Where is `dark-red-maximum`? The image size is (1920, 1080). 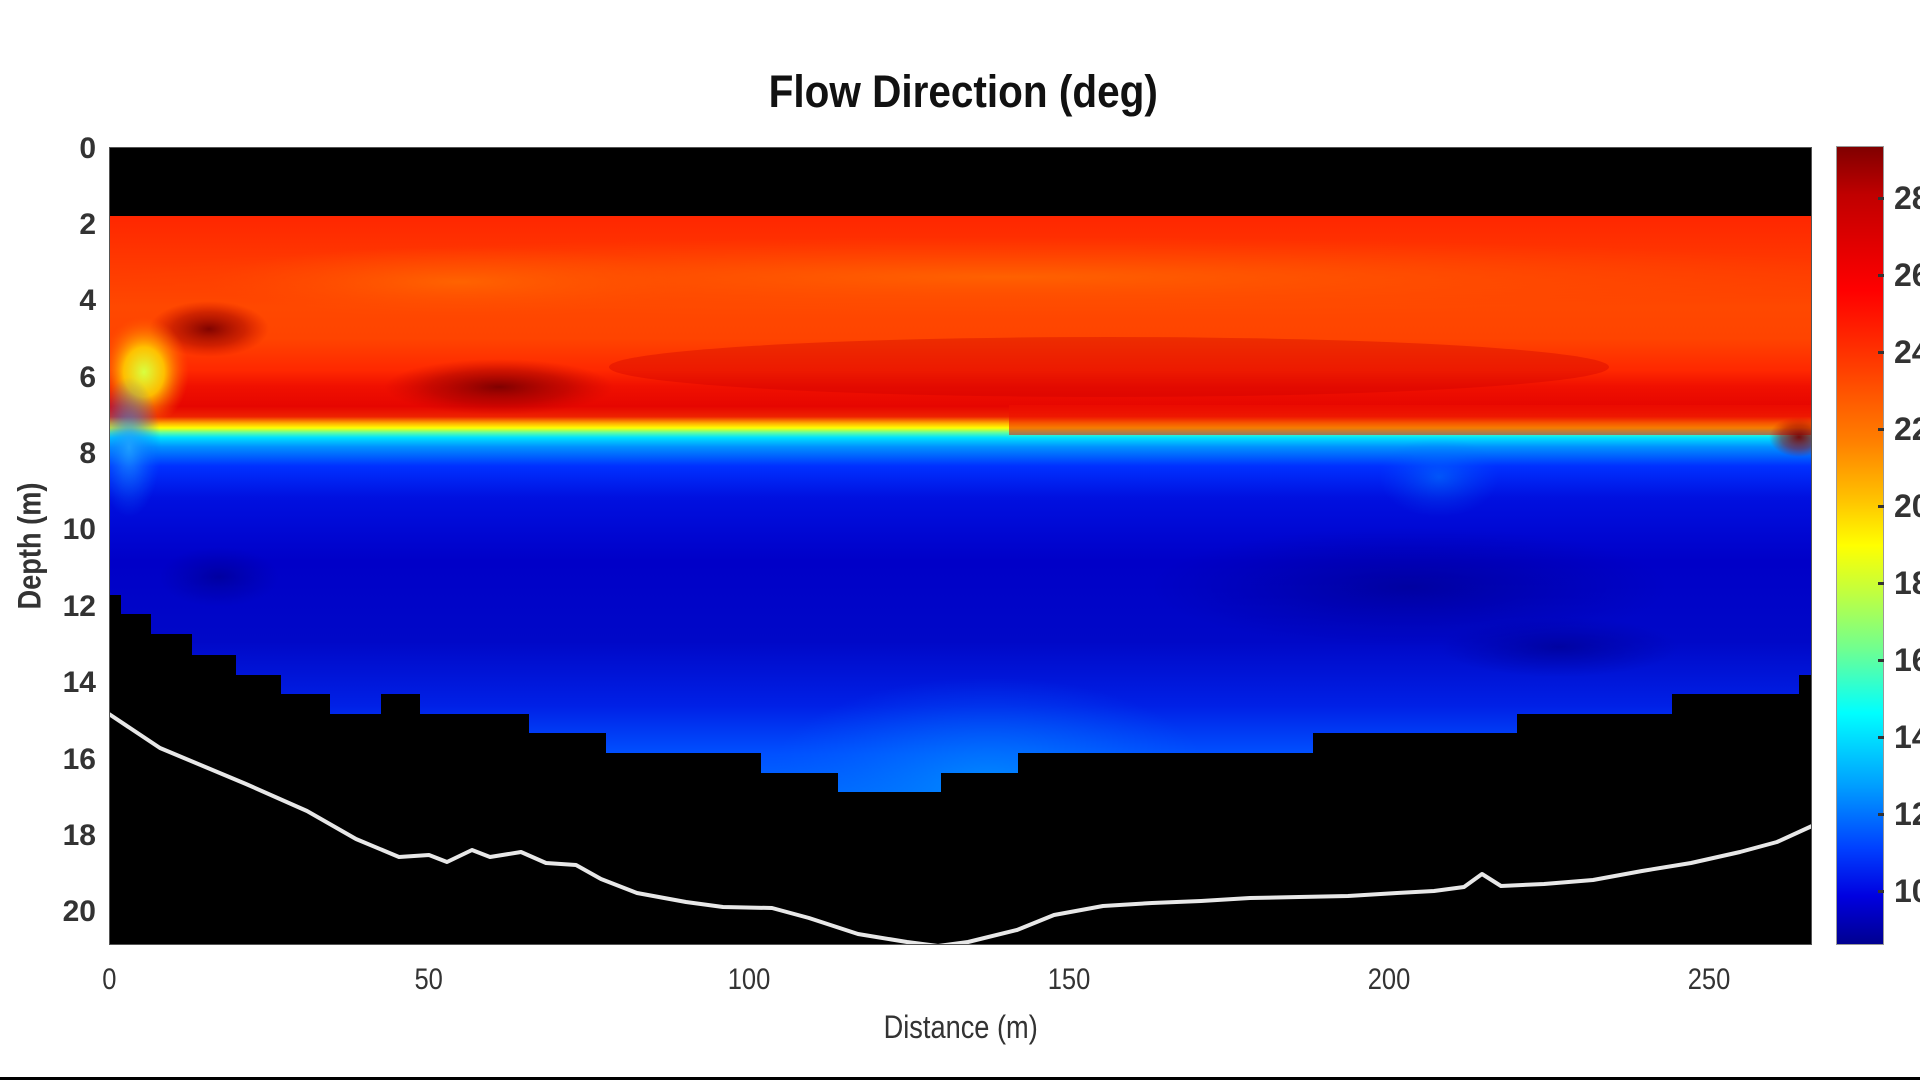 dark-red-maximum is located at coordinates (499, 387).